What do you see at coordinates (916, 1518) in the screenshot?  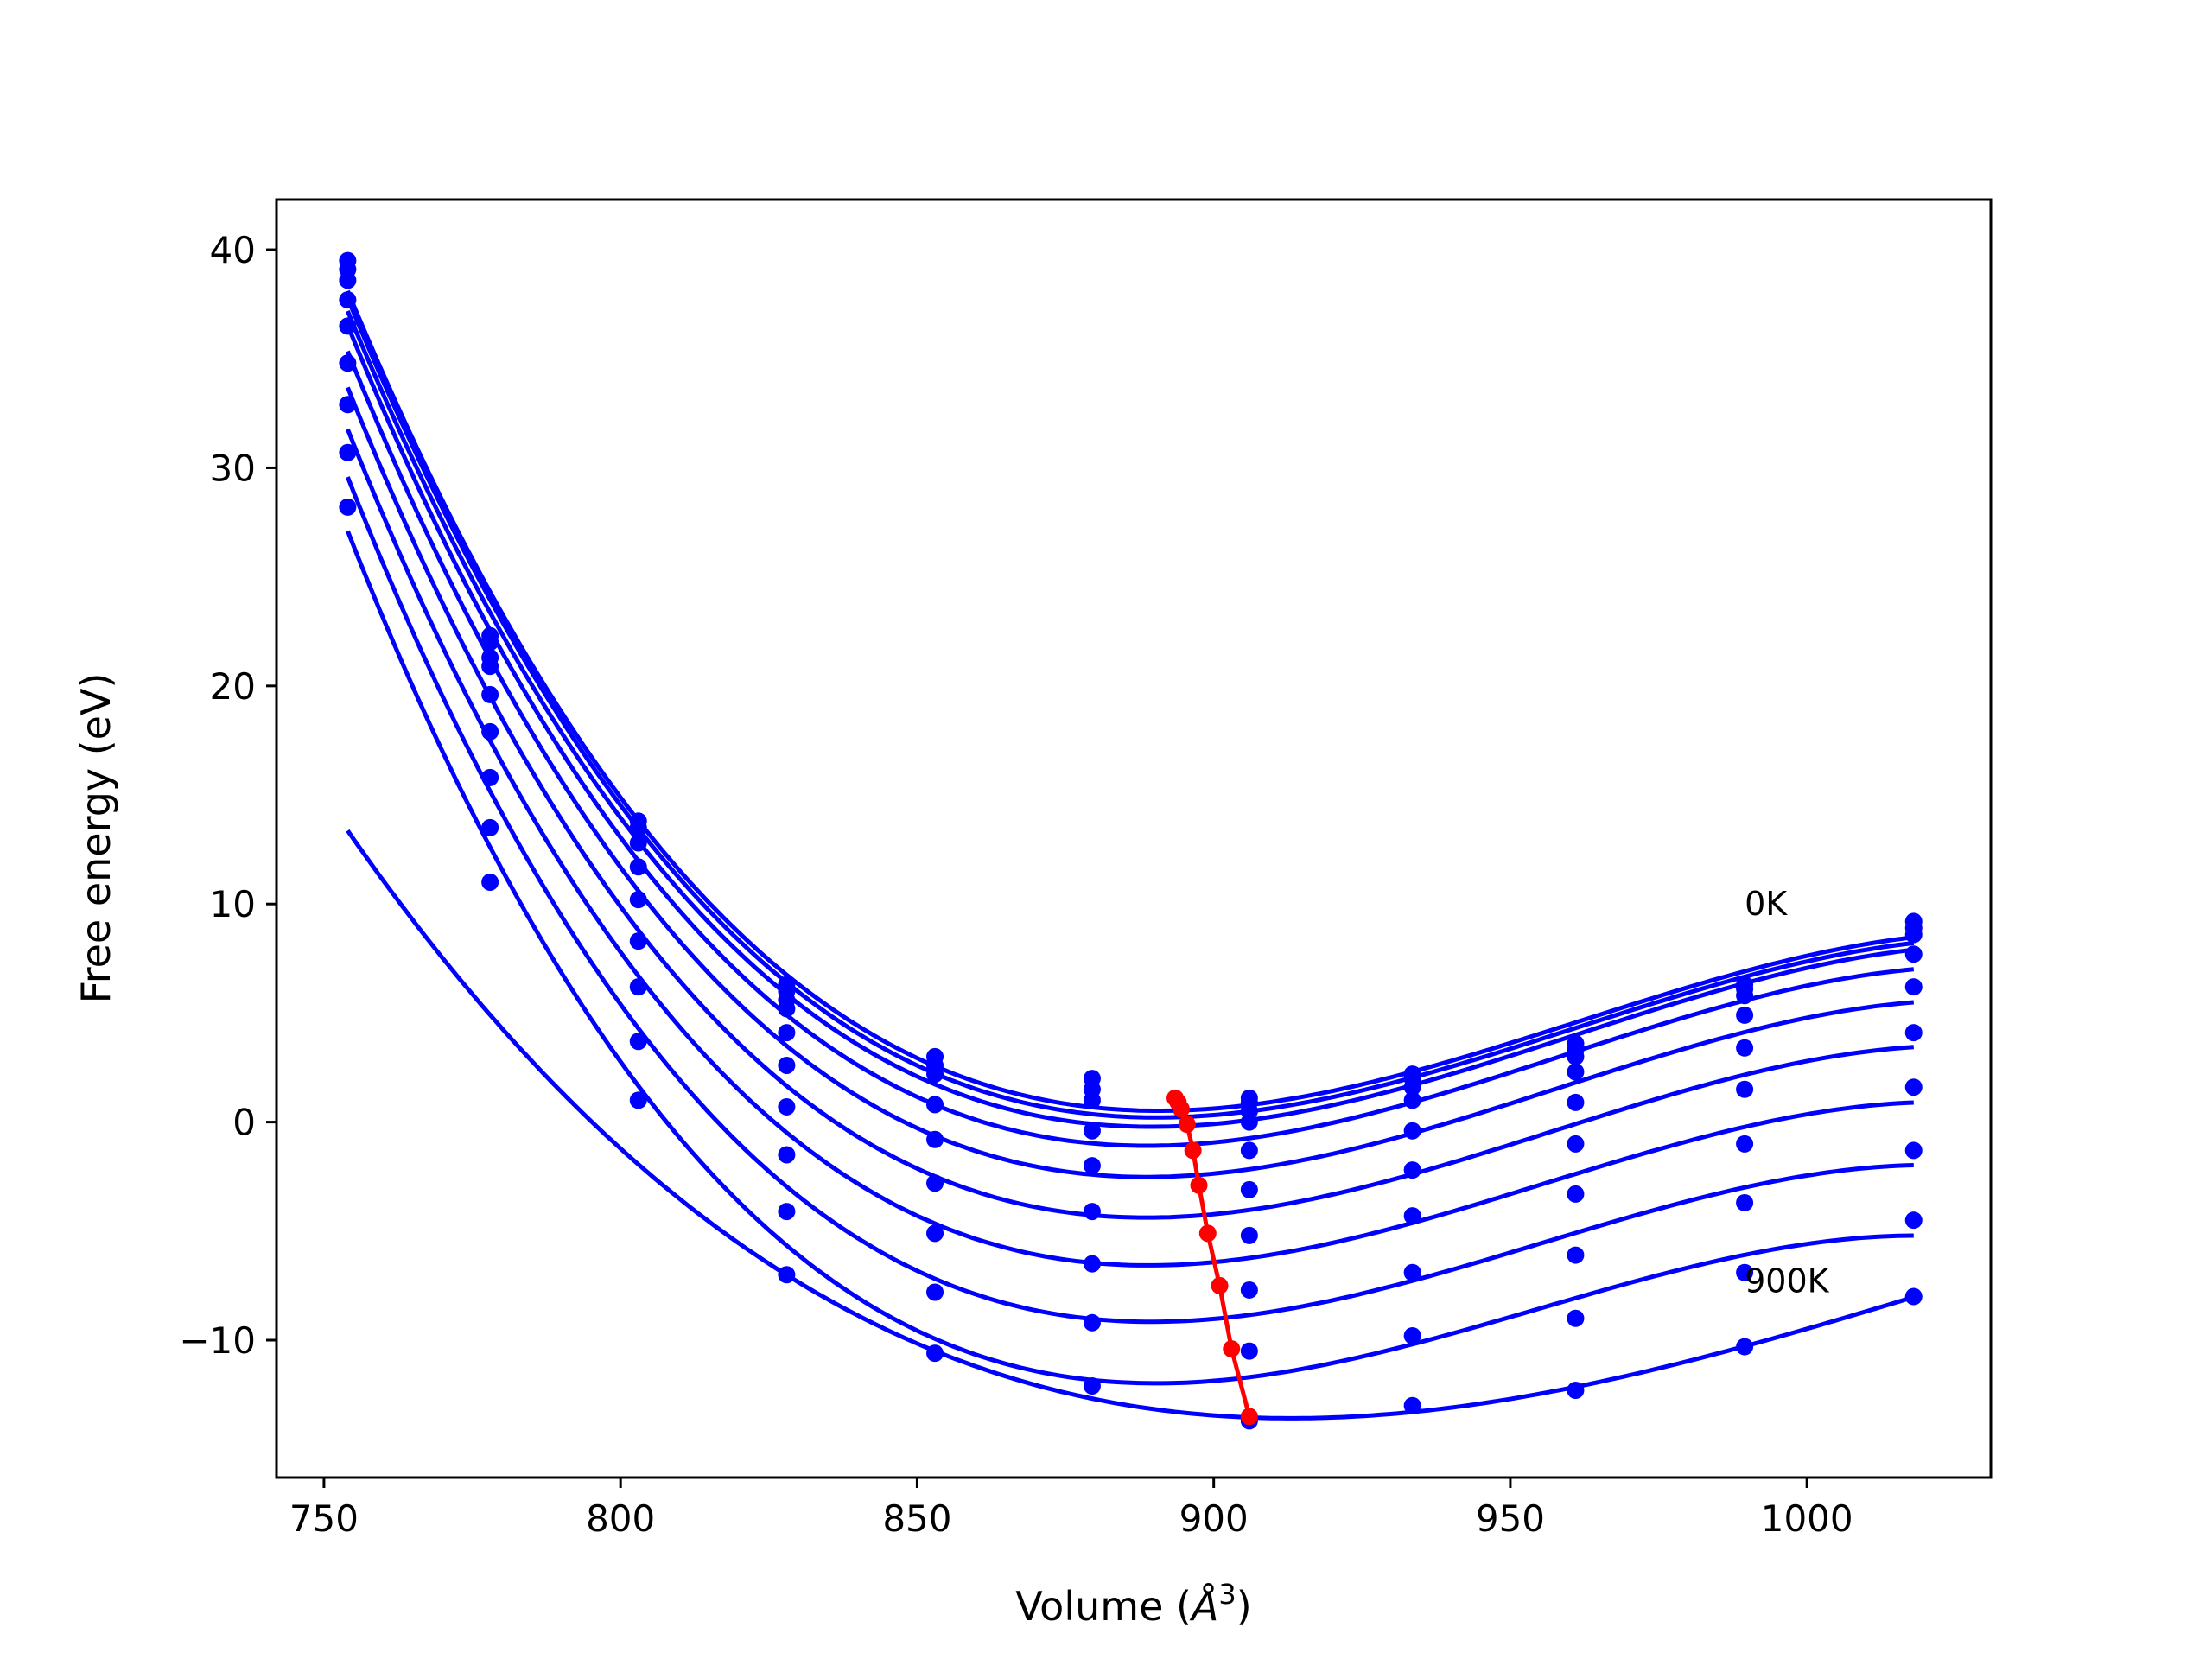 I see `x-tick-label: 850` at bounding box center [916, 1518].